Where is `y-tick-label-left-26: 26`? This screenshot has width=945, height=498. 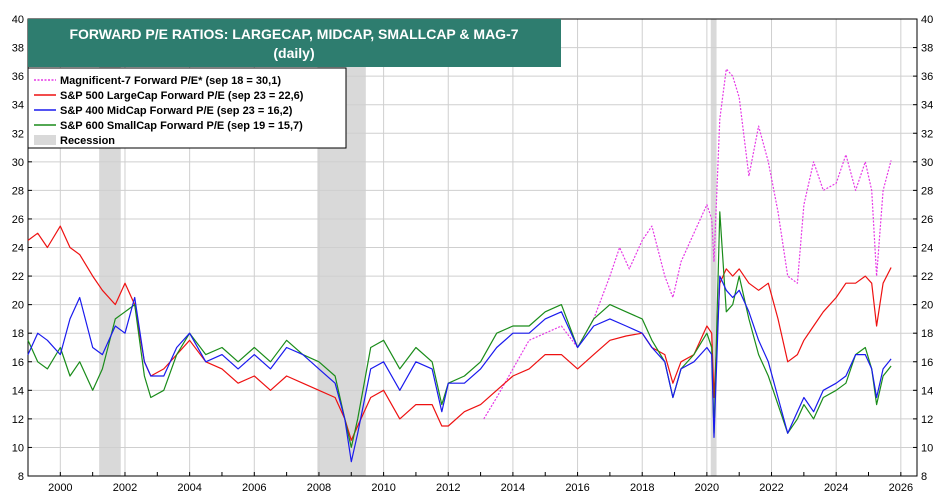
y-tick-label-left-26: 26 is located at coordinates (18, 220).